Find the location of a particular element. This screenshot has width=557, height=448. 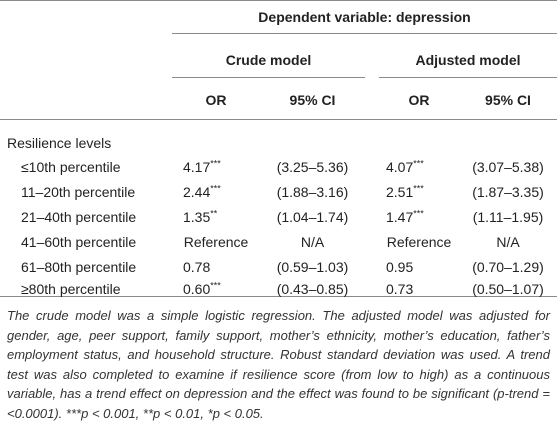

crude-or-value: 0.78 is located at coordinates (197, 267).